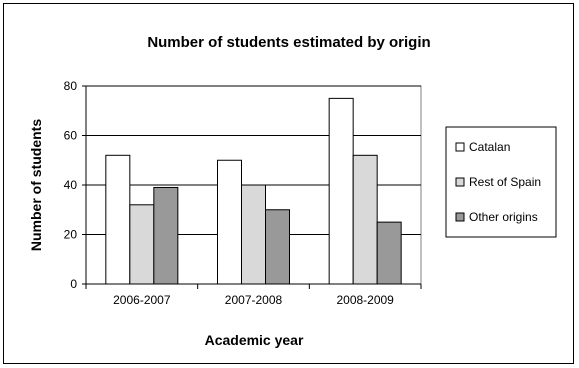 Image resolution: width=579 pixels, height=368 pixels. Describe the element at coordinates (71, 185) in the screenshot. I see `y-tick-label: 40` at that location.